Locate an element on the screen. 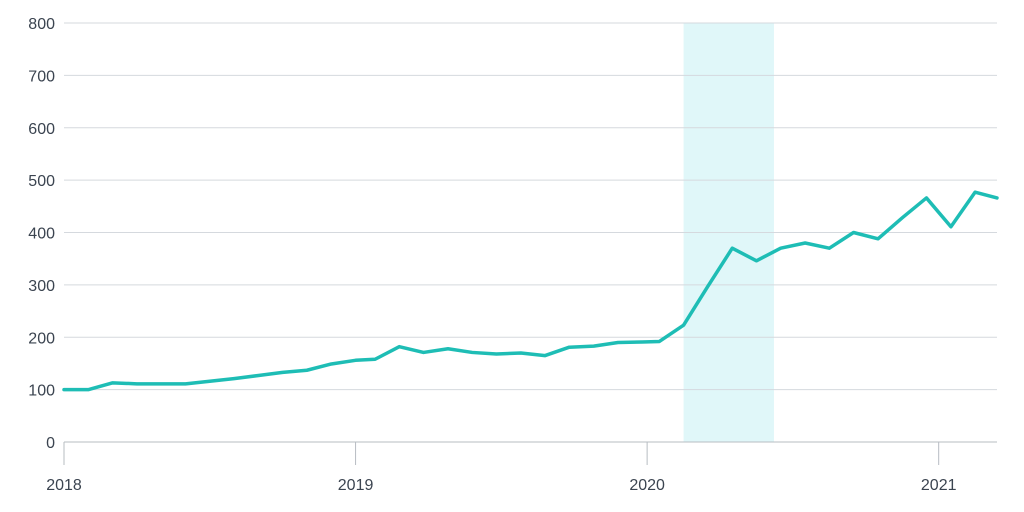 The image size is (1024, 512). y-tick-label: 800 is located at coordinates (41, 24).